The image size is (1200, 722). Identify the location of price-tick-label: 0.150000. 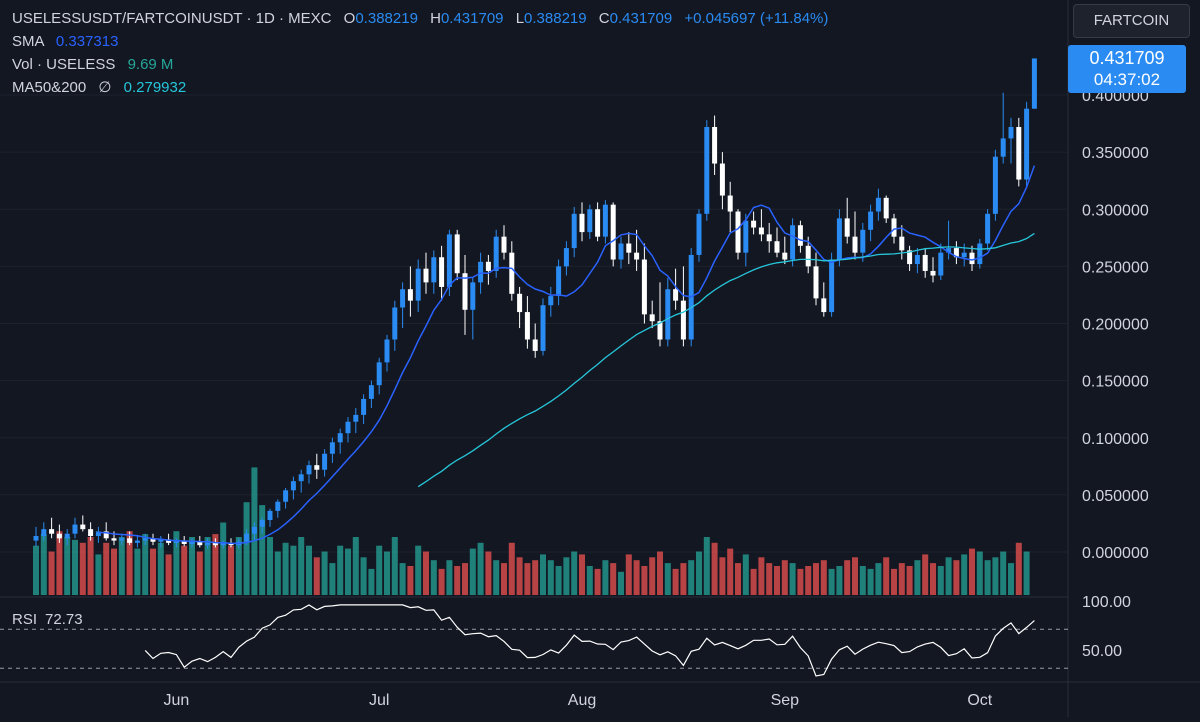
(1115, 382).